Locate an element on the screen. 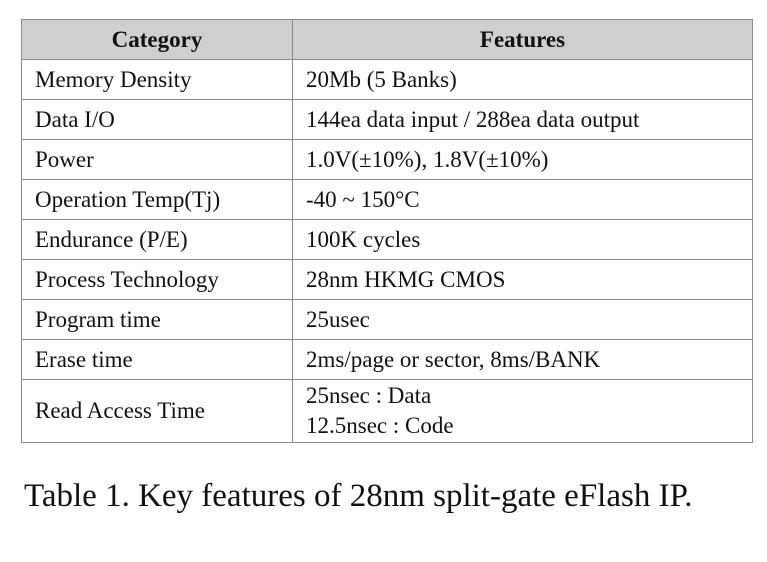 This screenshot has height=562, width=767. feature-line: 25nsec : Data is located at coordinates (369, 395).